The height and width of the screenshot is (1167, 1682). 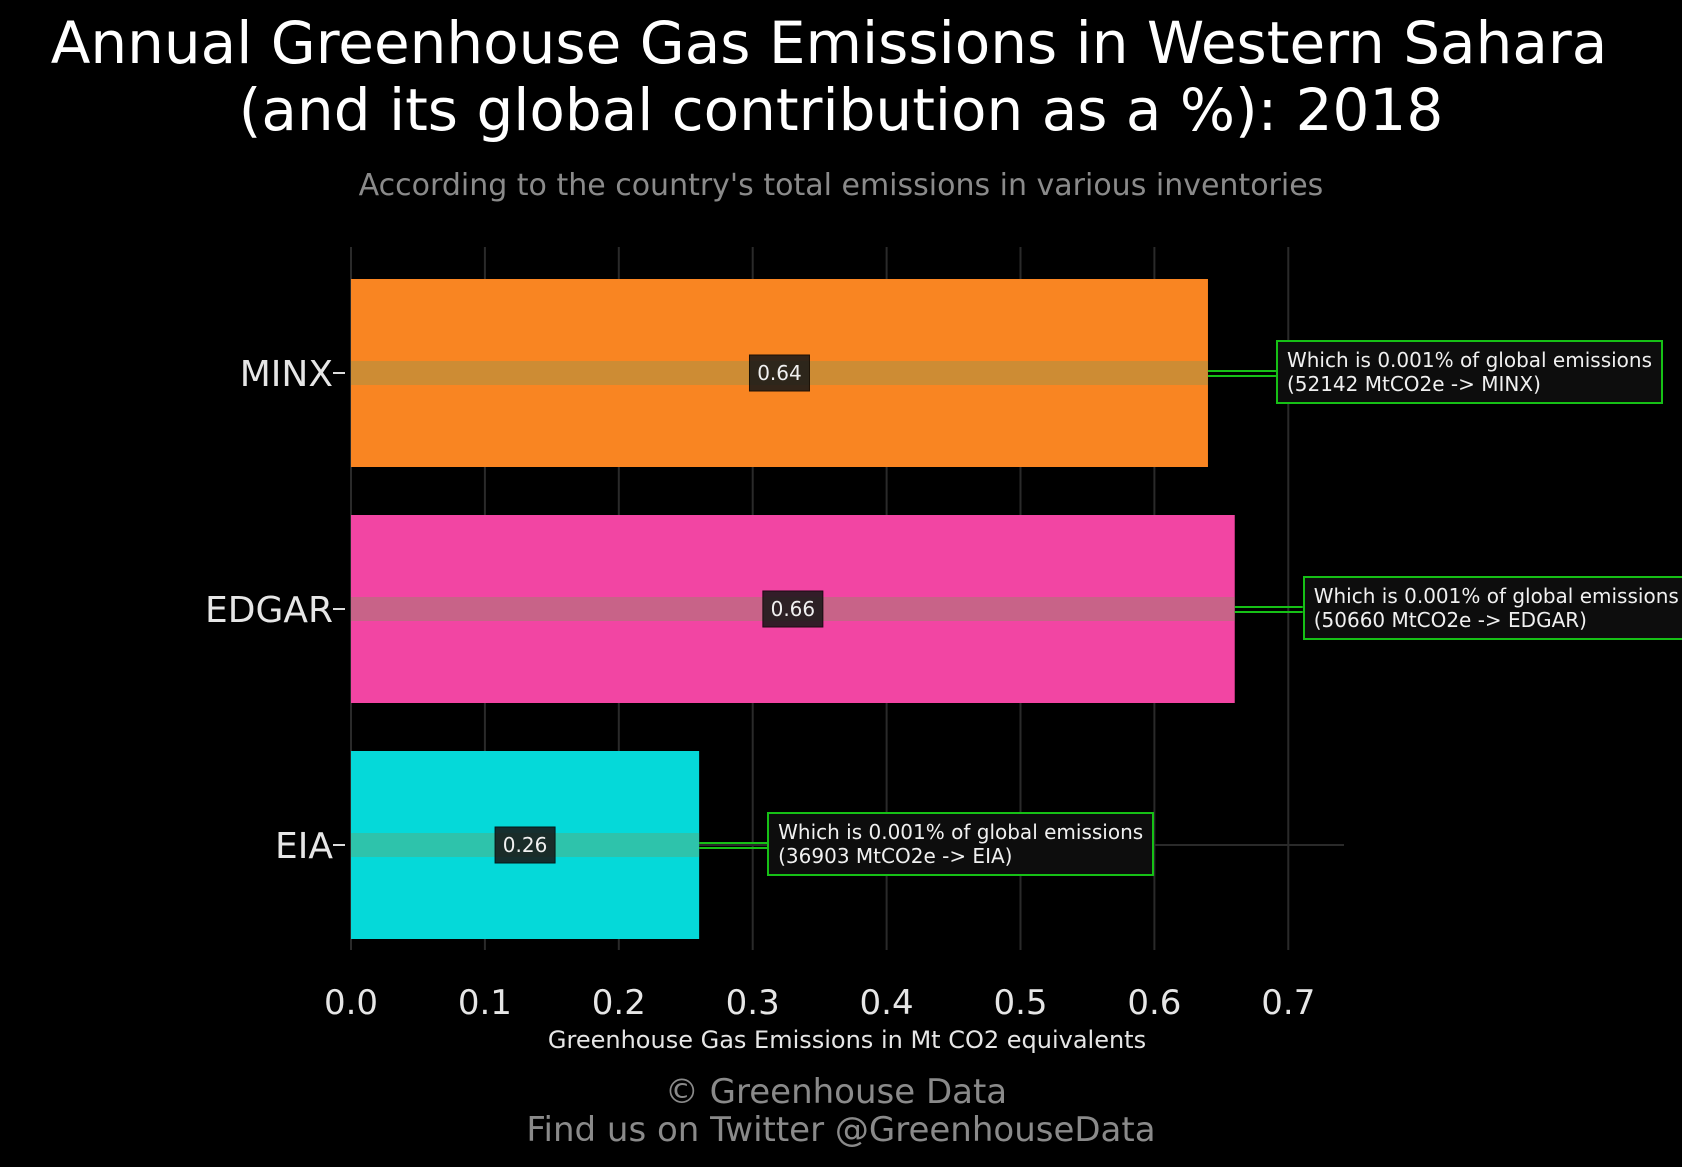 I want to click on x-tick-label: 0.6, so click(x=1154, y=1003).